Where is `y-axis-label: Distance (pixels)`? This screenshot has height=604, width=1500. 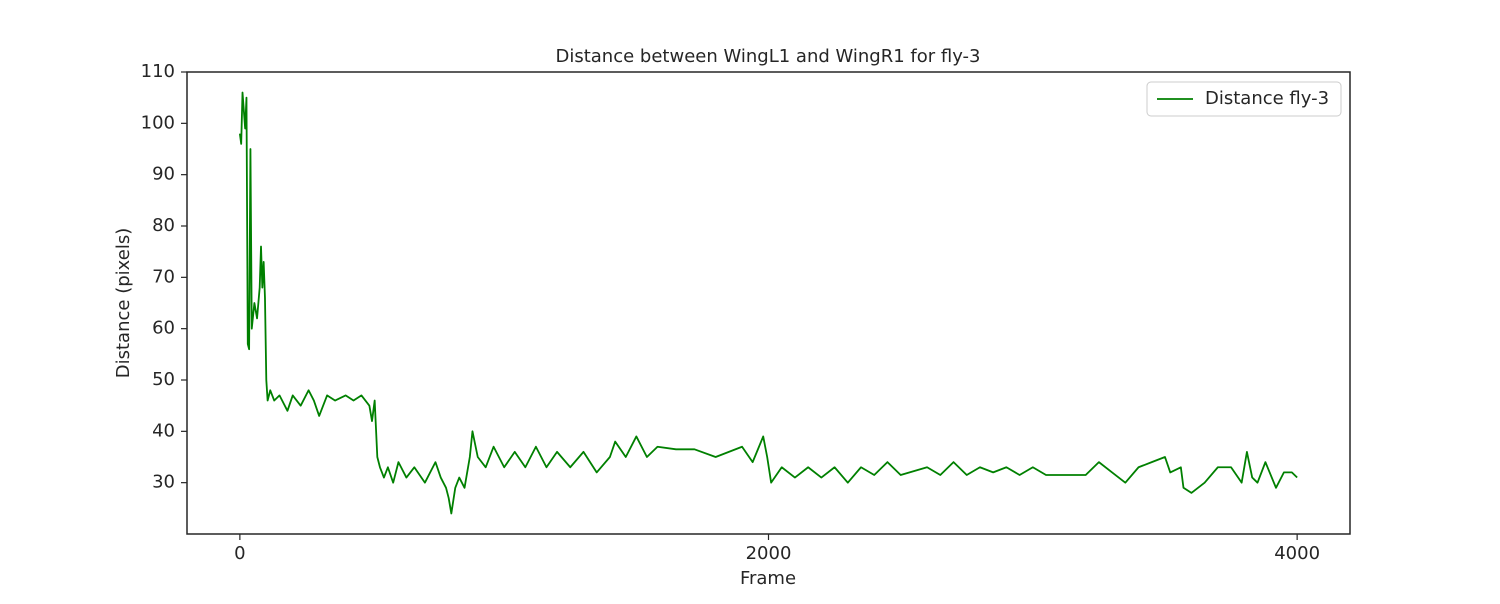
y-axis-label: Distance (pixels) is located at coordinates (123, 303).